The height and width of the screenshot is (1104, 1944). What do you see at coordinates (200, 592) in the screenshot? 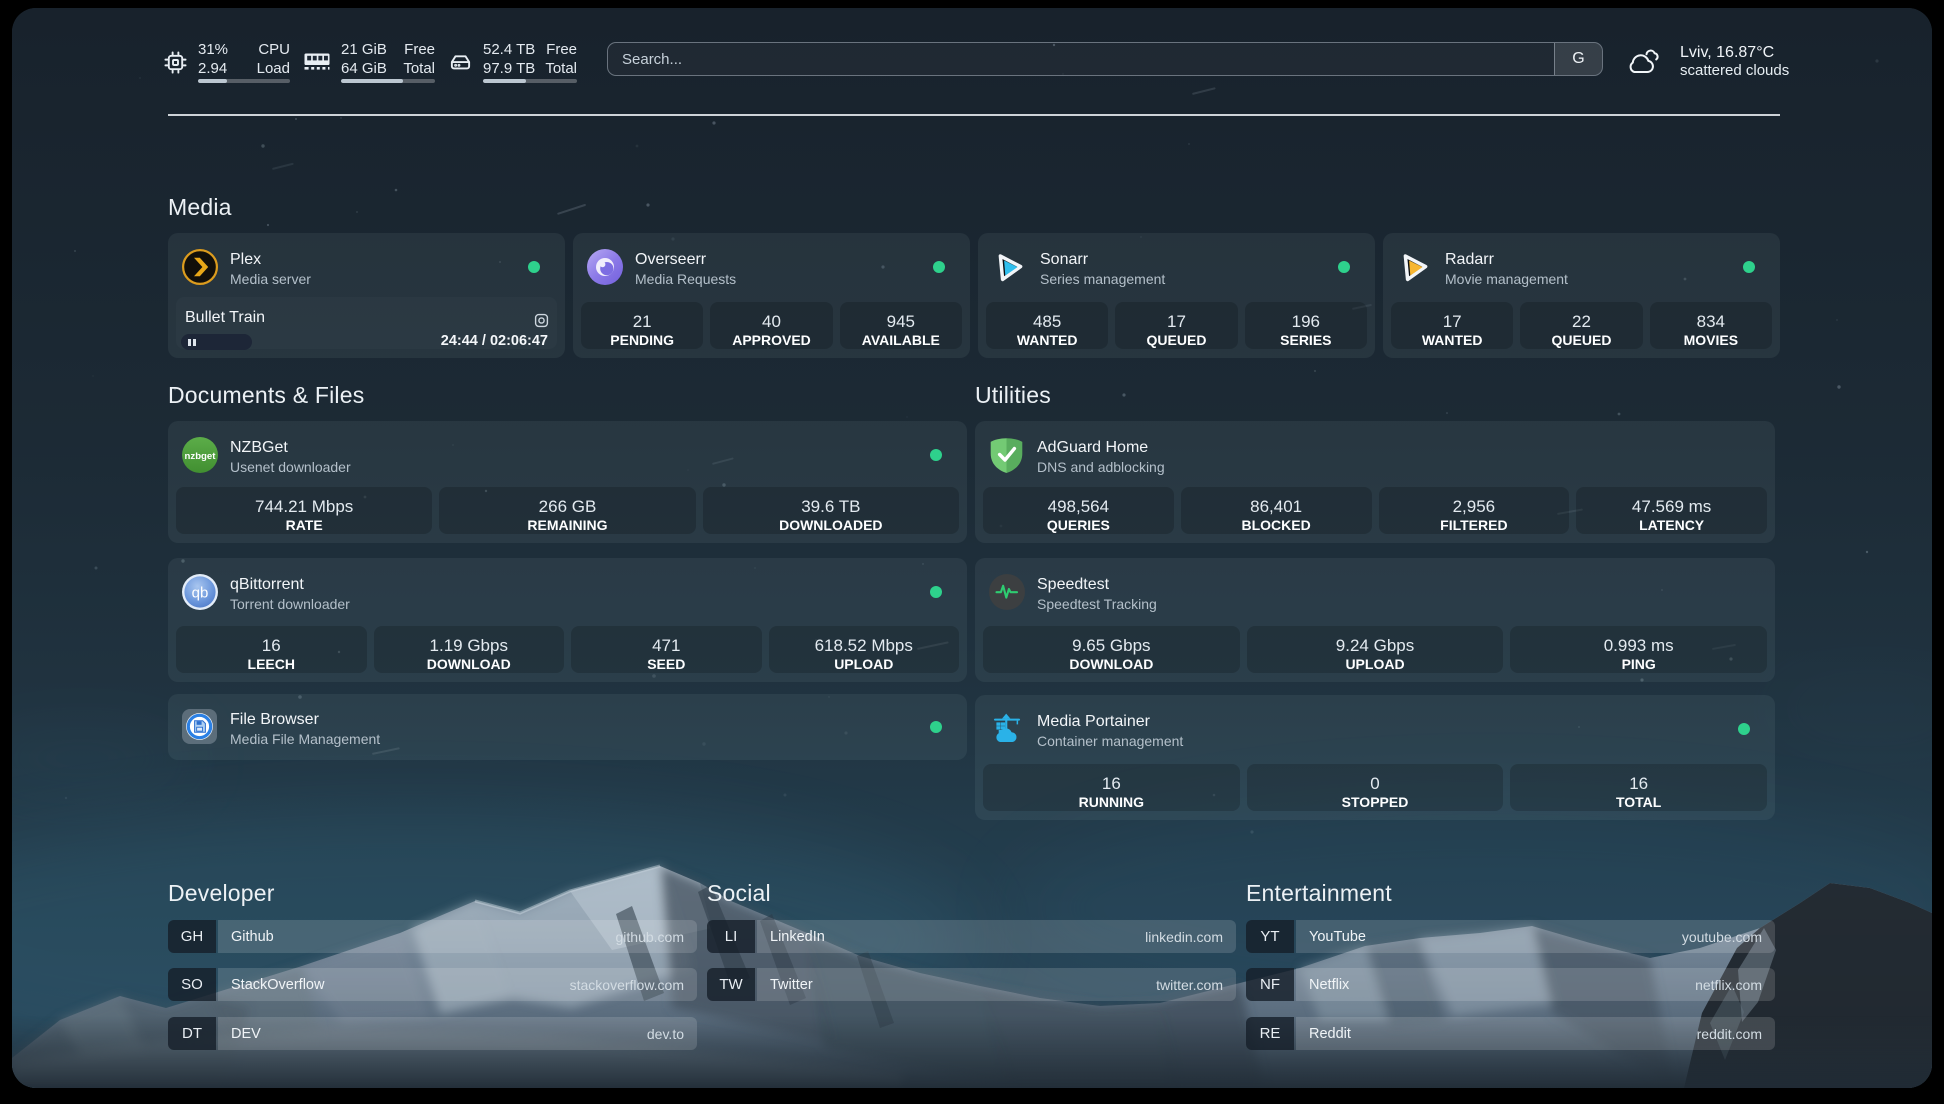
I see `svg-text: qb` at bounding box center [200, 592].